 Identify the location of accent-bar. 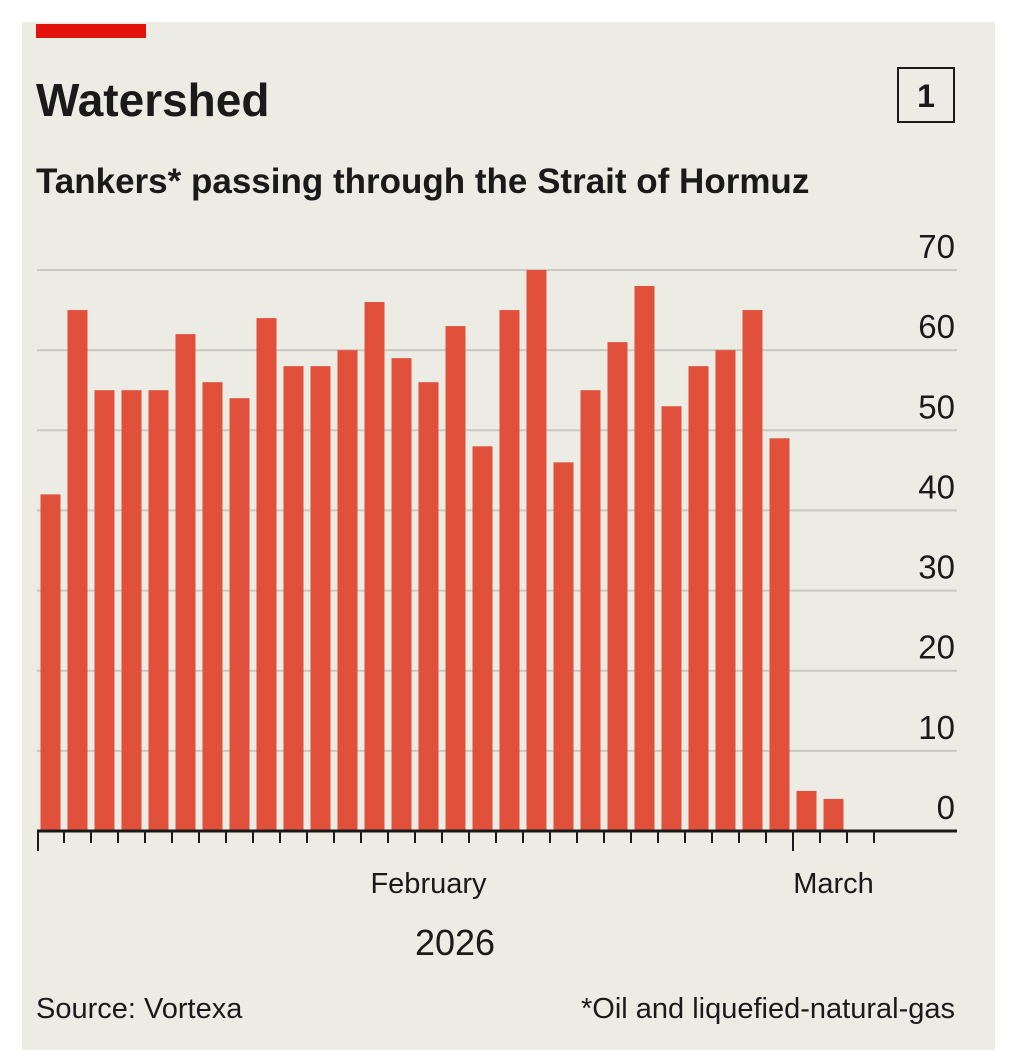
(91, 31).